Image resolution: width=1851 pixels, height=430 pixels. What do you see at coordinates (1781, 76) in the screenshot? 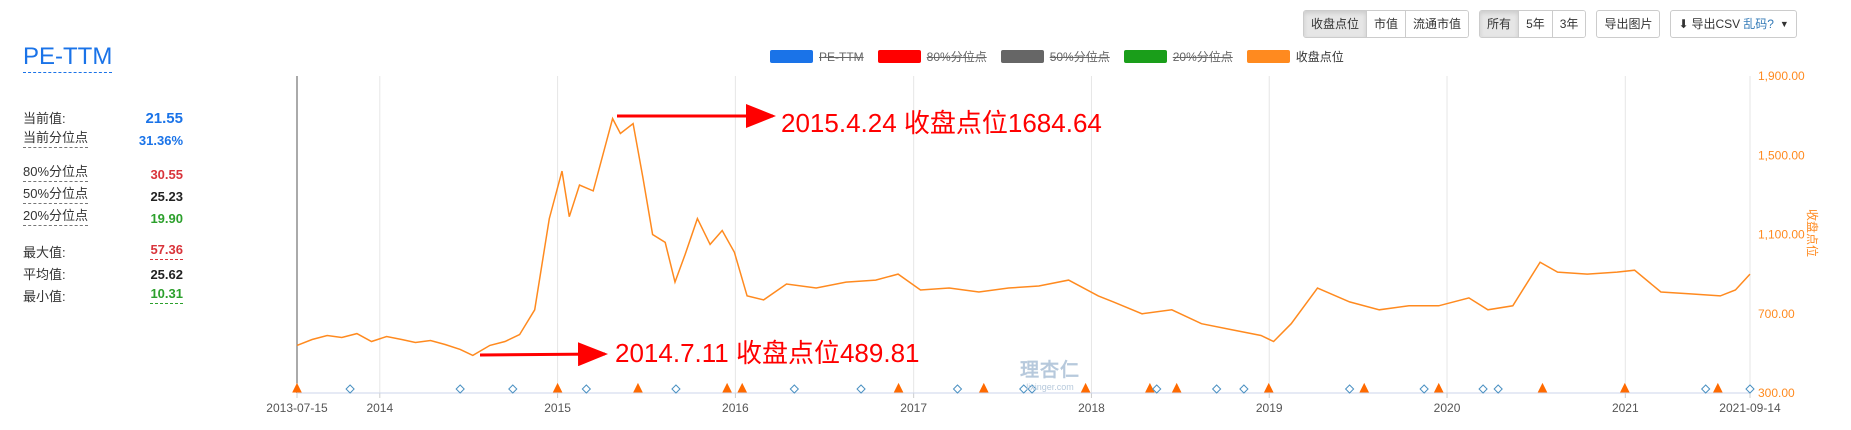
I see `y-tick-label: 1,900.00` at bounding box center [1781, 76].